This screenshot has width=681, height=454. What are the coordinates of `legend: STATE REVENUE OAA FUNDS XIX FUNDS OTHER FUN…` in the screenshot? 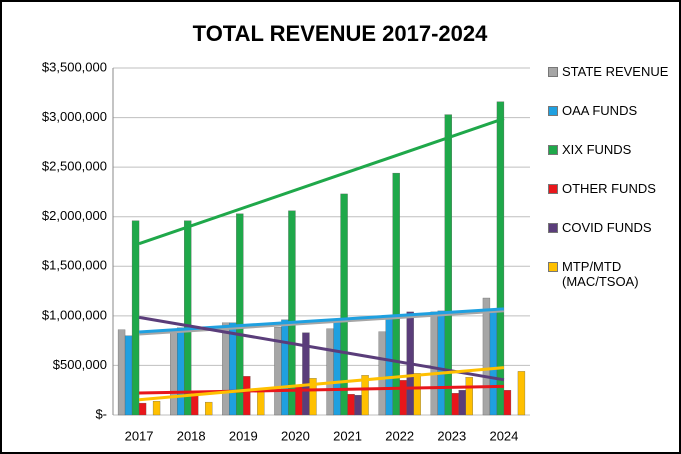 It's located at (612, 181).